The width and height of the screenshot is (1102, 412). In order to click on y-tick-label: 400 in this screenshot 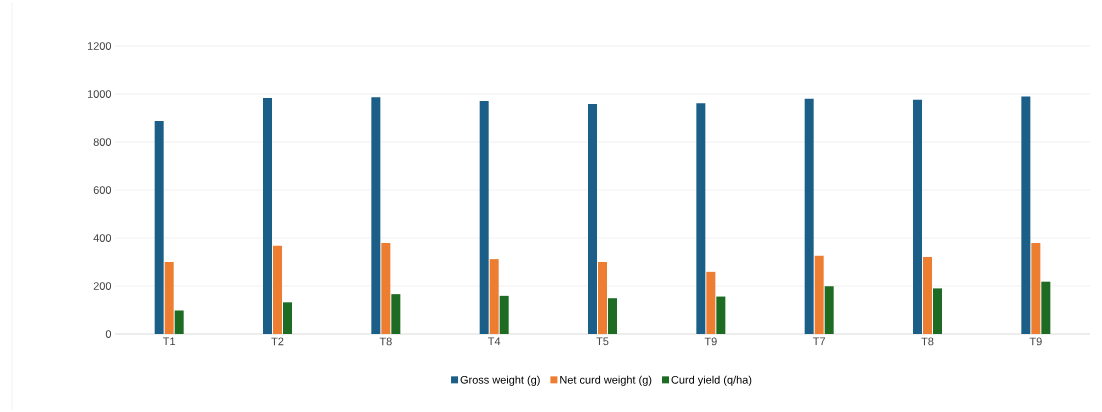, I will do `click(102, 238)`.